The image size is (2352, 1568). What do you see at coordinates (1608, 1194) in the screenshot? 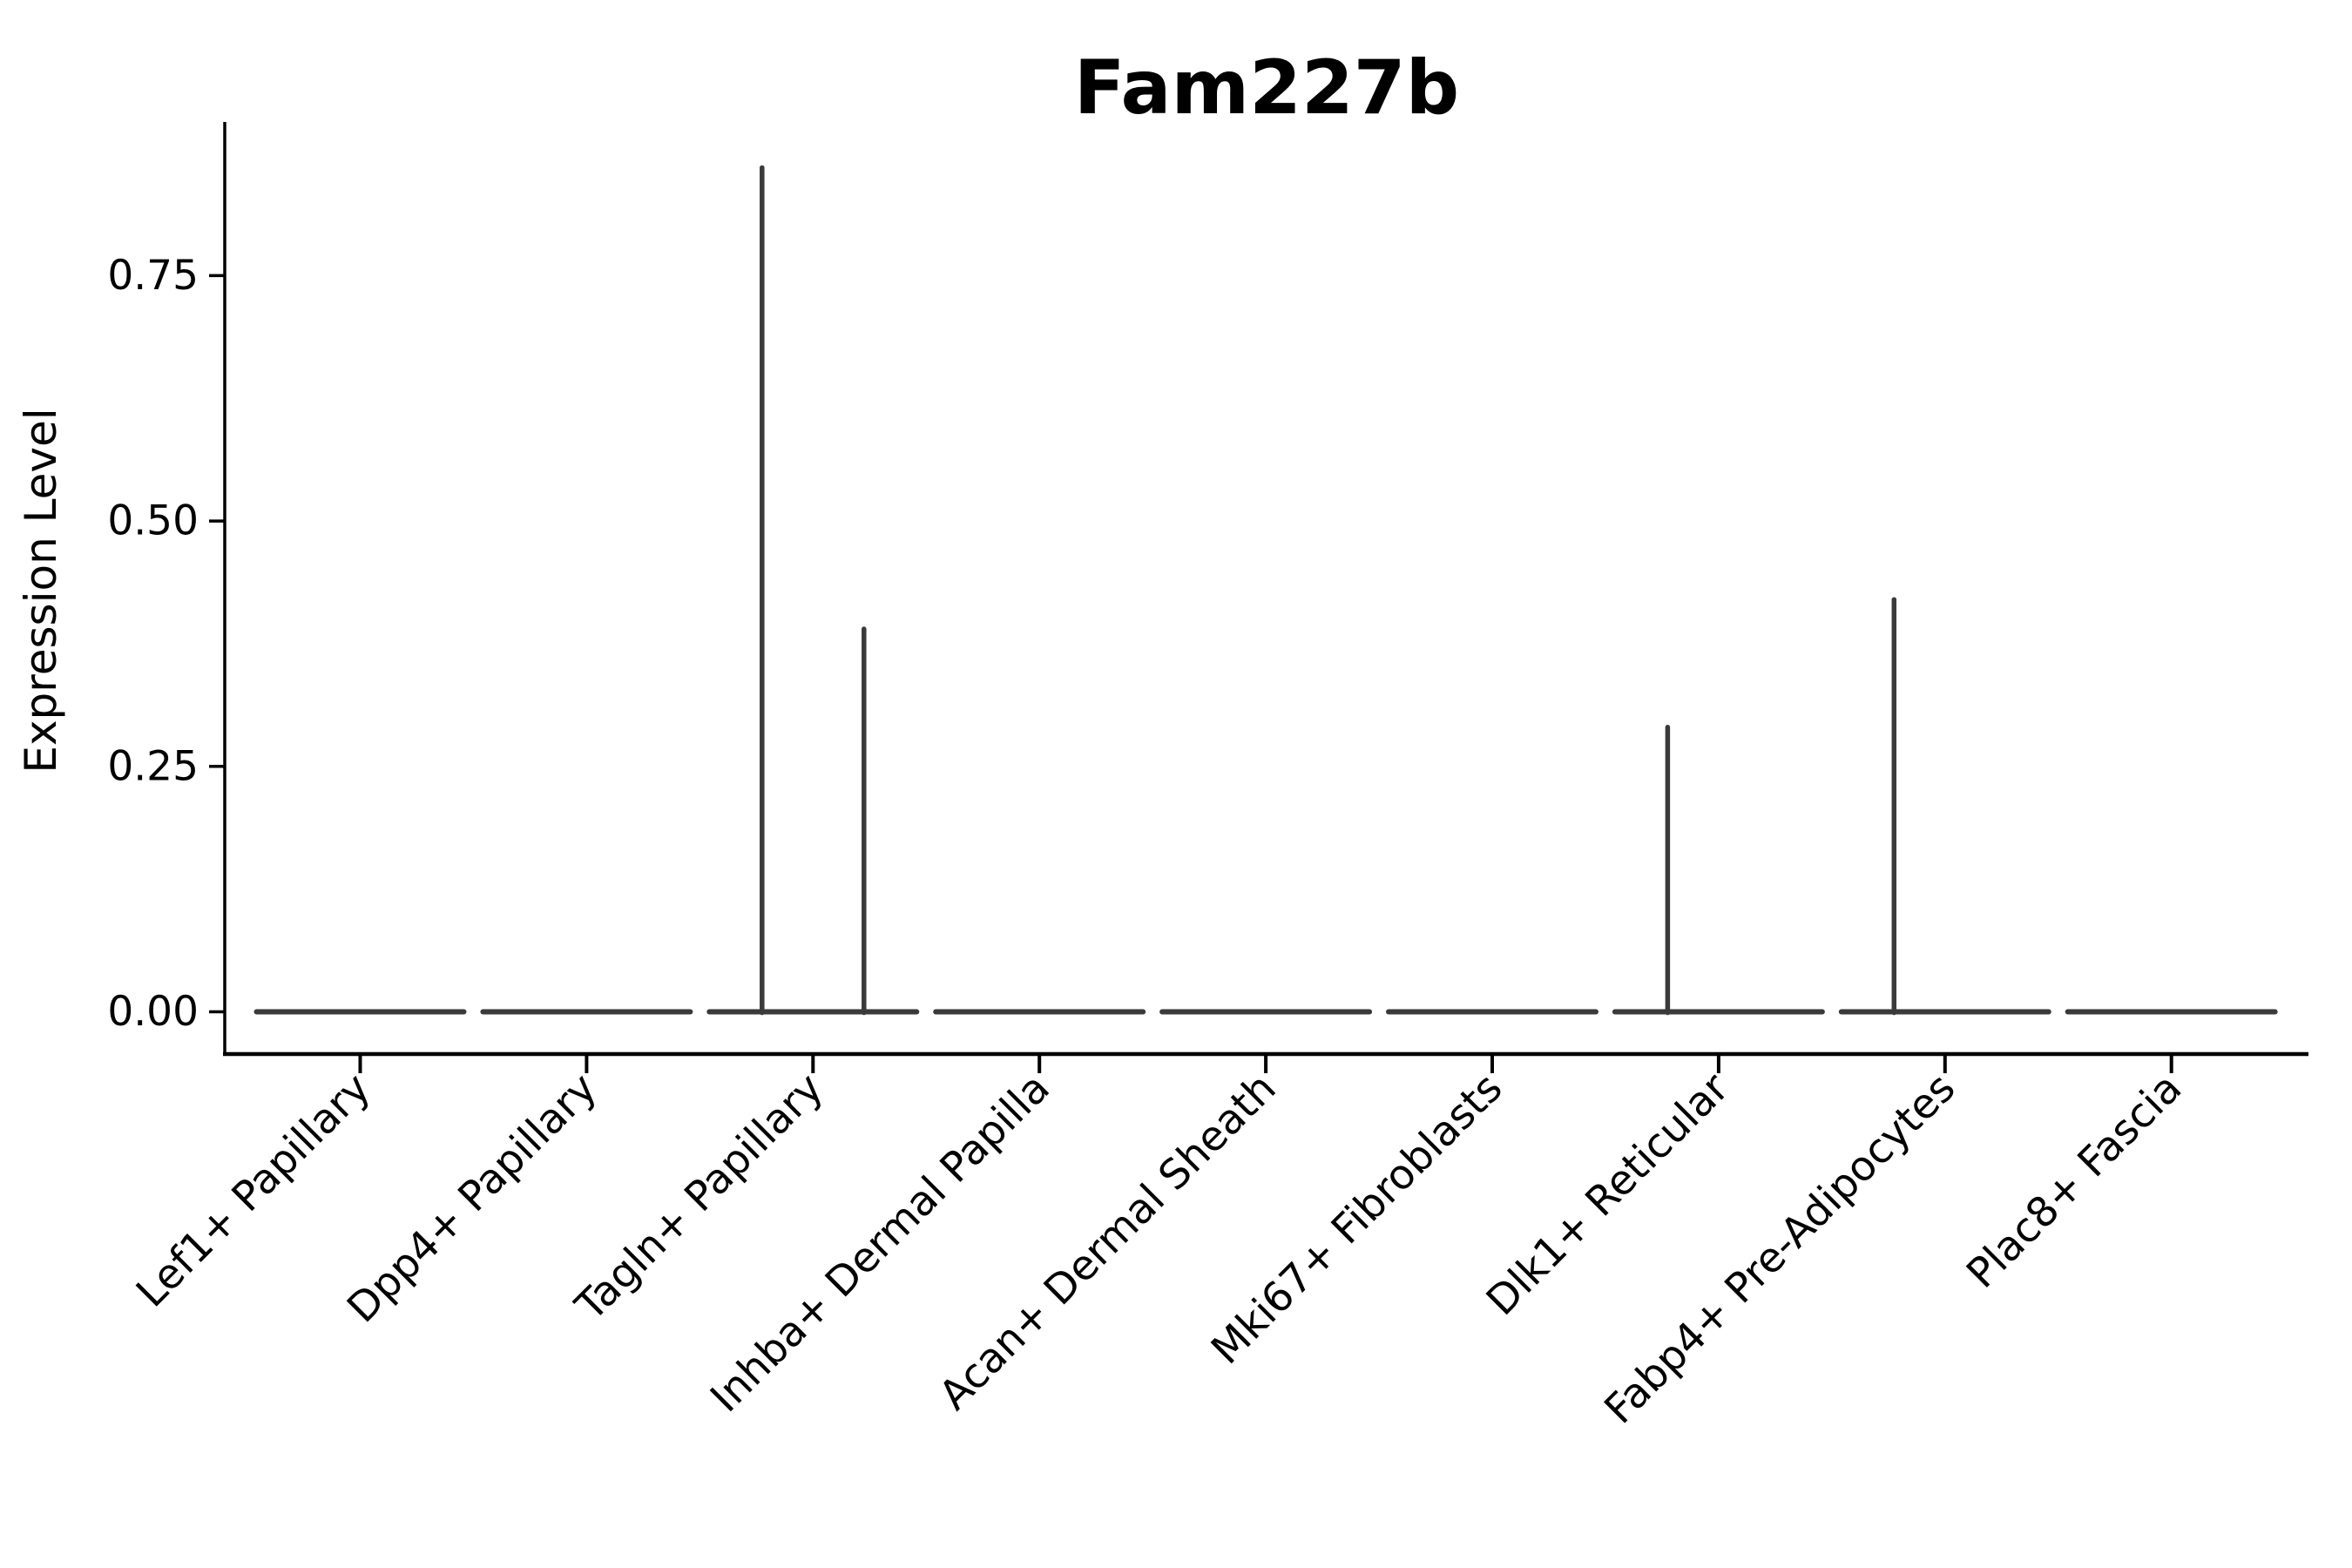
I see `x-tick-label: Dlk1+ Reticular` at bounding box center [1608, 1194].